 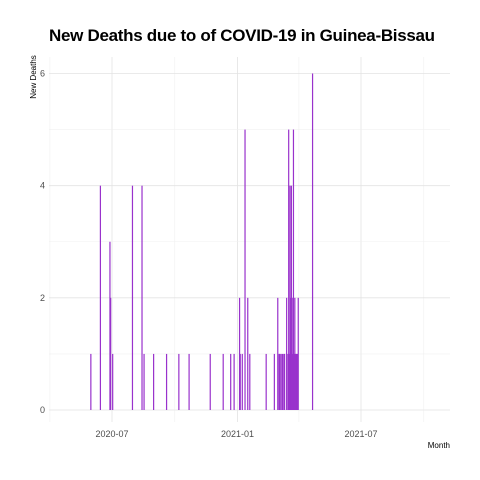 What do you see at coordinates (33, 77) in the screenshot?
I see `y-axis-label: New Deaths` at bounding box center [33, 77].